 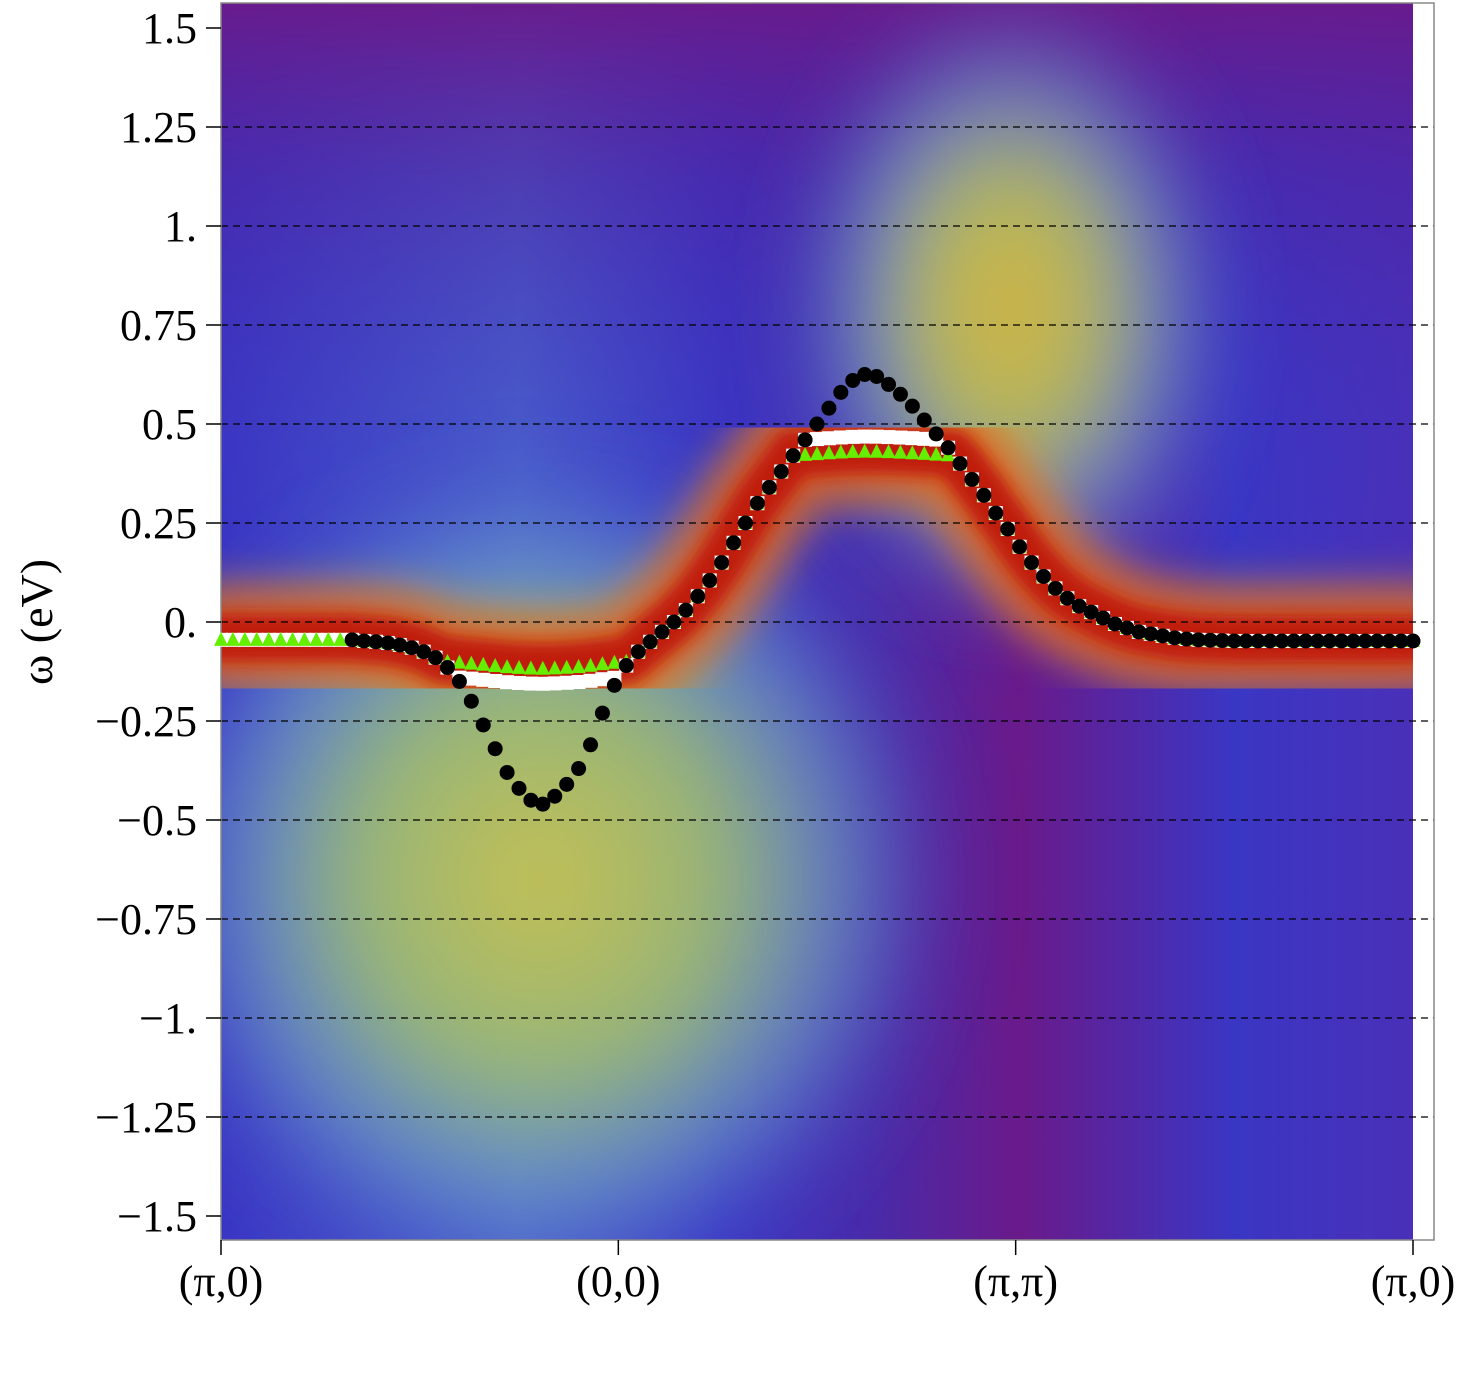 What do you see at coordinates (146, 919) in the screenshot?
I see `y-tick-label: −0.75` at bounding box center [146, 919].